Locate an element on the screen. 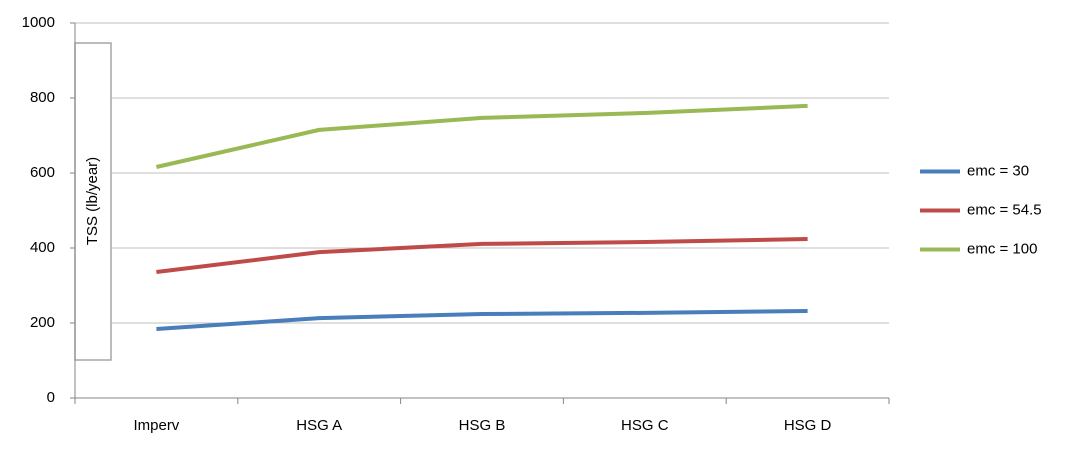 This screenshot has width=1080, height=451. y-label-box is located at coordinates (93, 201).